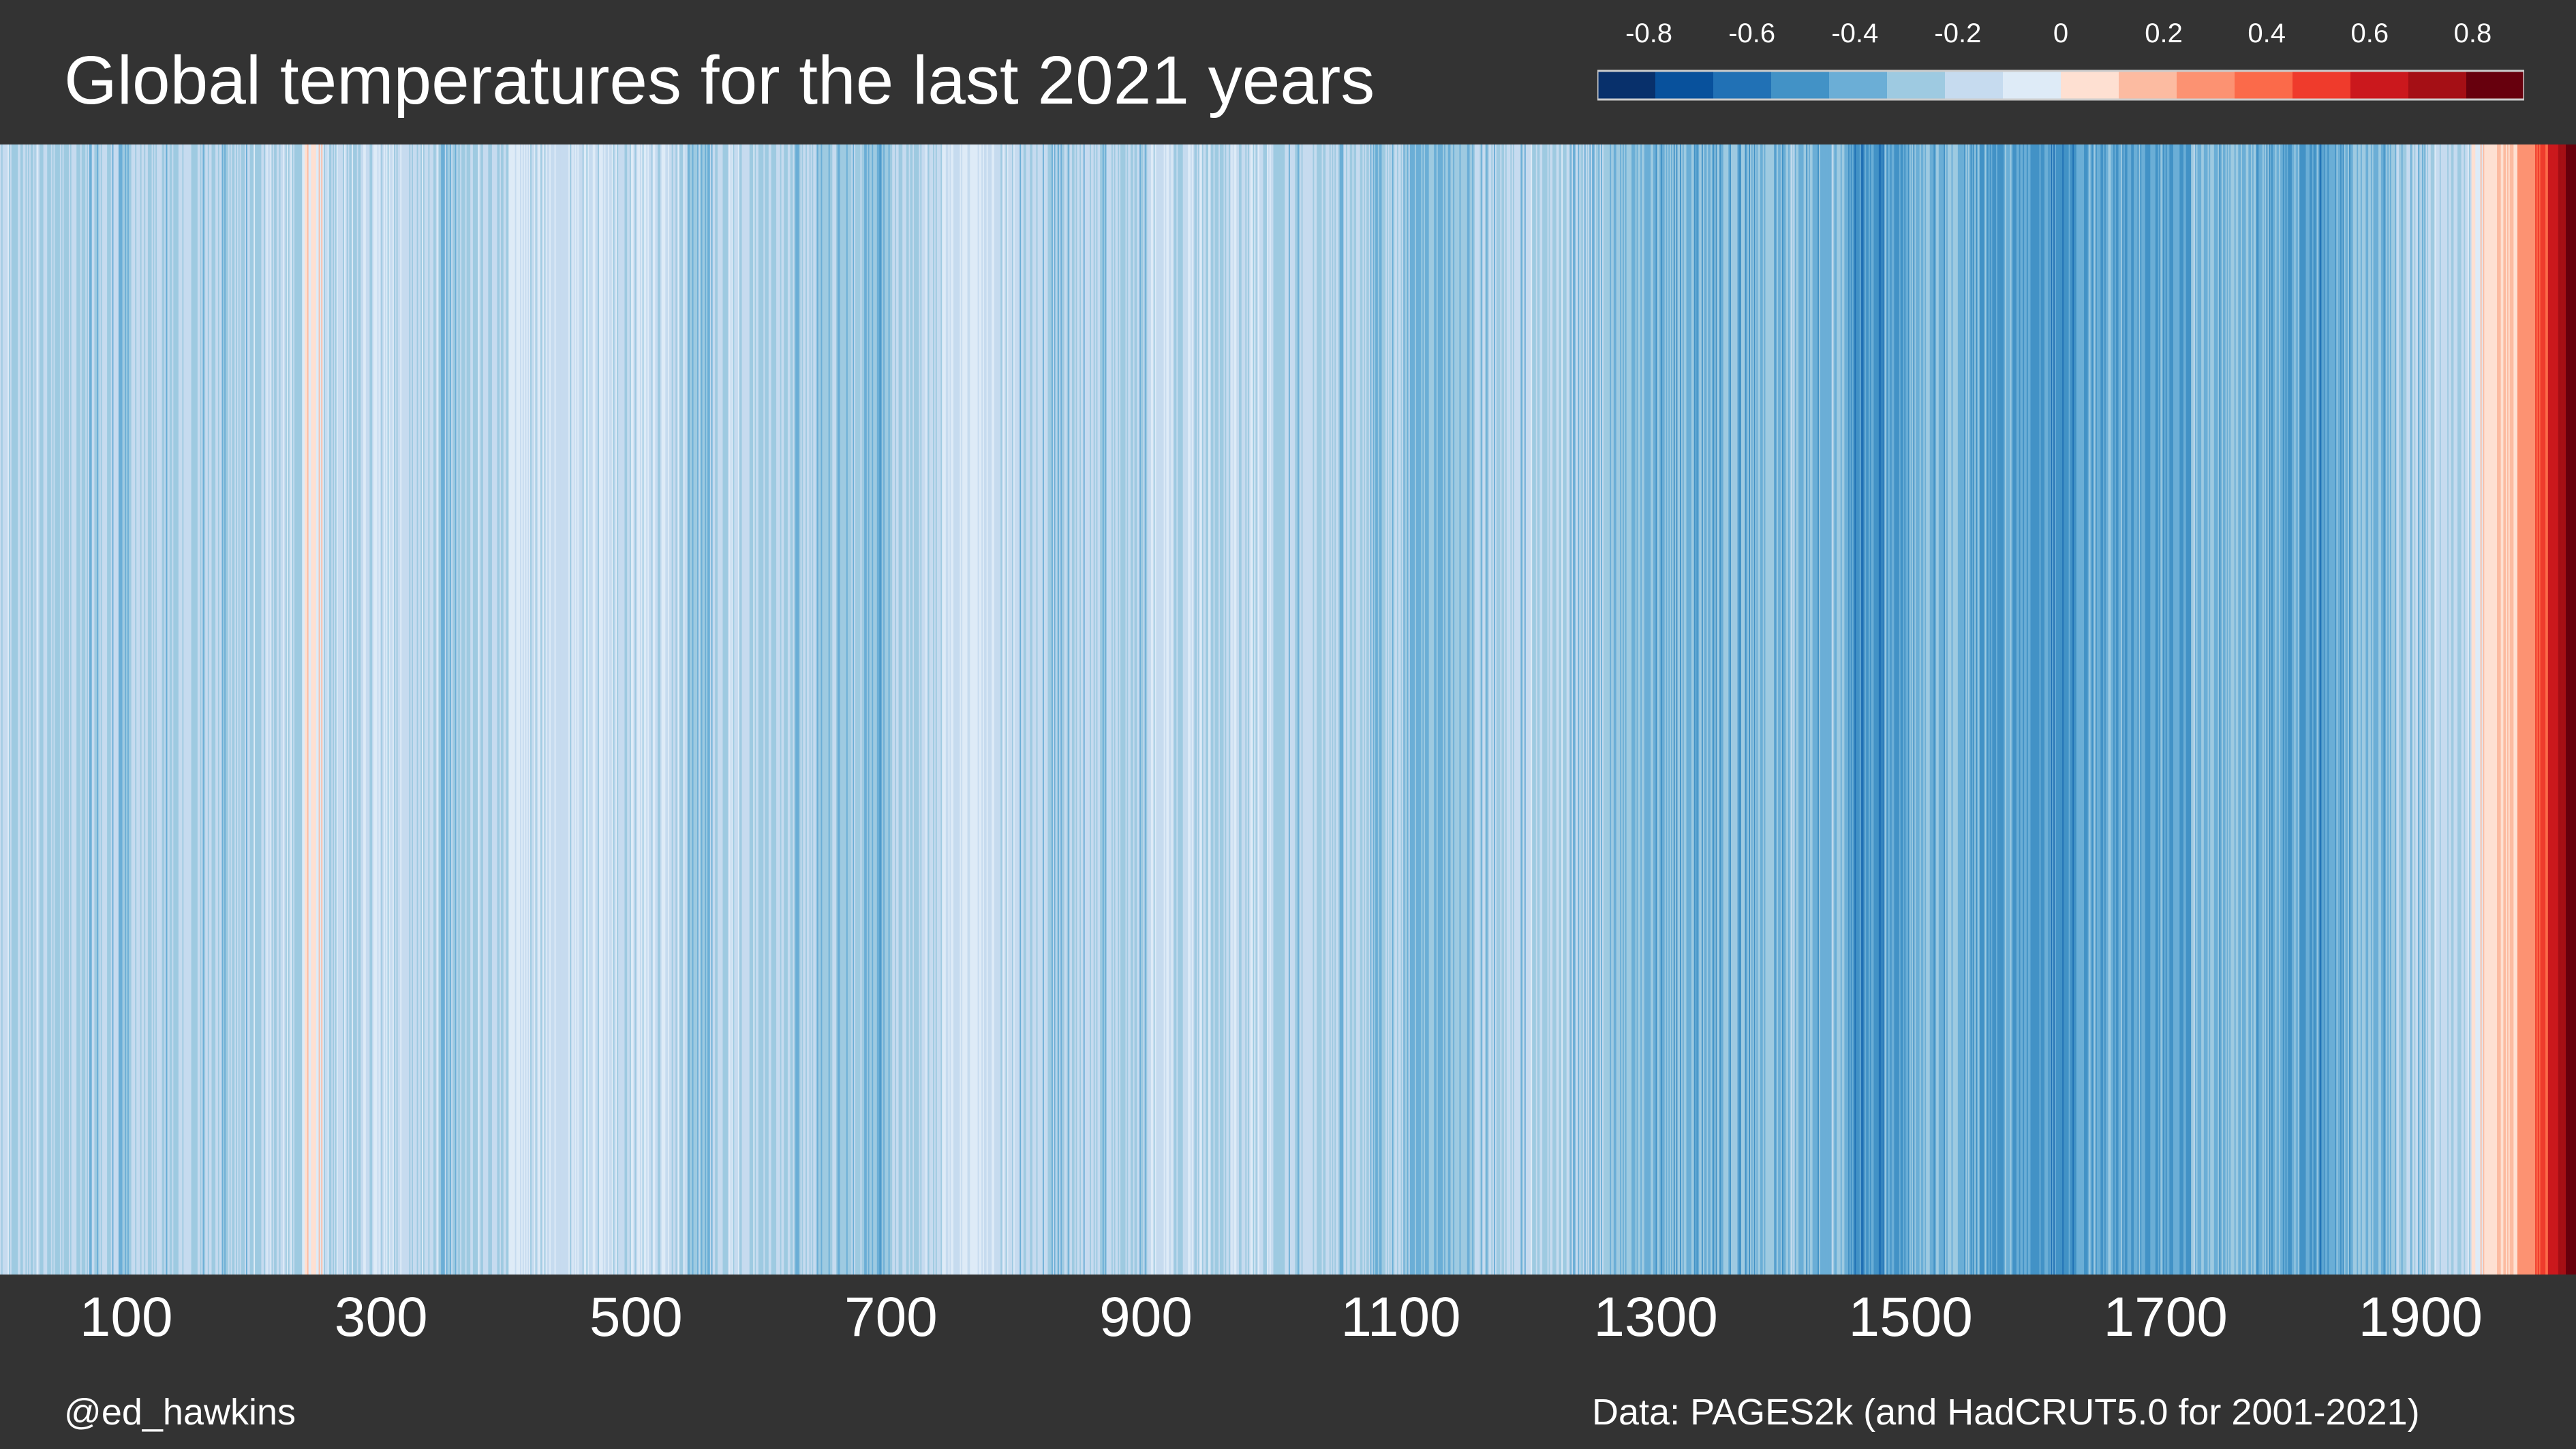 The height and width of the screenshot is (1449, 2576). I want to click on stripe-year-2007, so click(2557, 709).